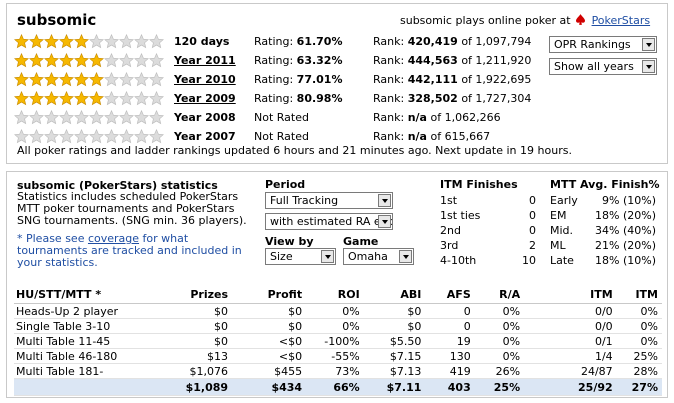 The image size is (674, 403). What do you see at coordinates (603, 216) in the screenshot?
I see `mtt-avg-row: EM 18% (20%)` at bounding box center [603, 216].